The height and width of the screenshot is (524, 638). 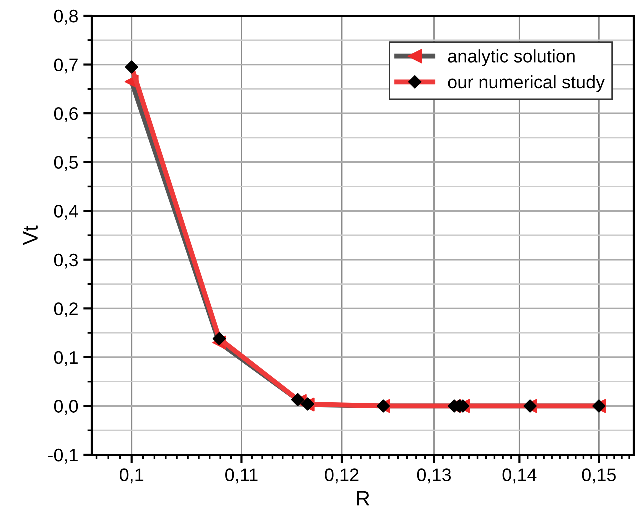 I want to click on y-tick-label: 0,4, so click(x=66, y=212).